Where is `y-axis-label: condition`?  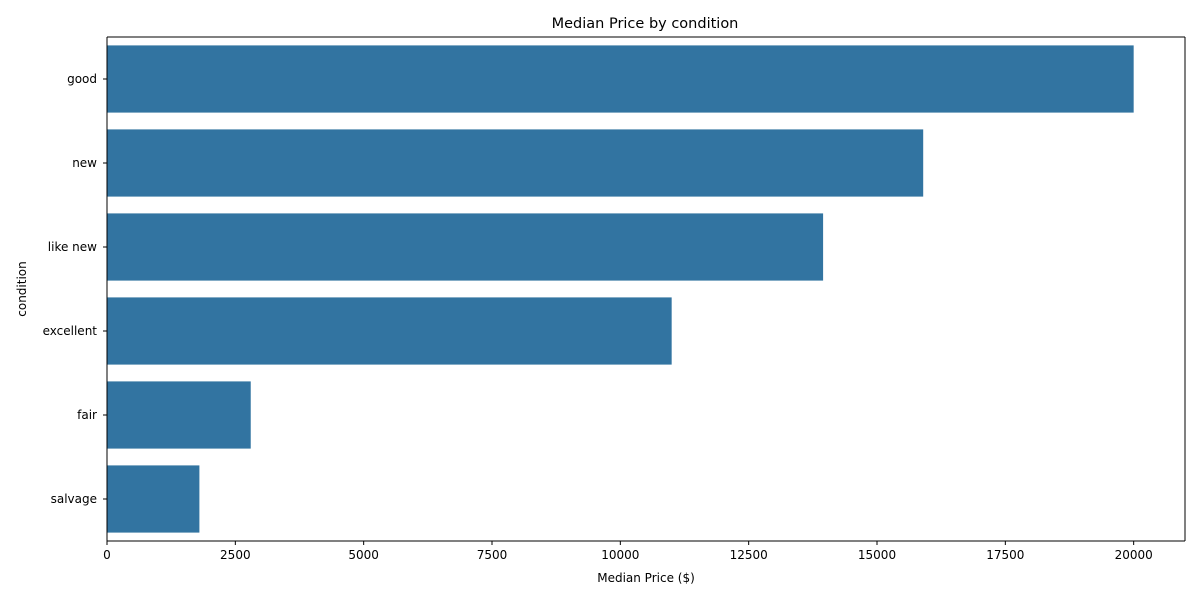 y-axis-label: condition is located at coordinates (22, 288).